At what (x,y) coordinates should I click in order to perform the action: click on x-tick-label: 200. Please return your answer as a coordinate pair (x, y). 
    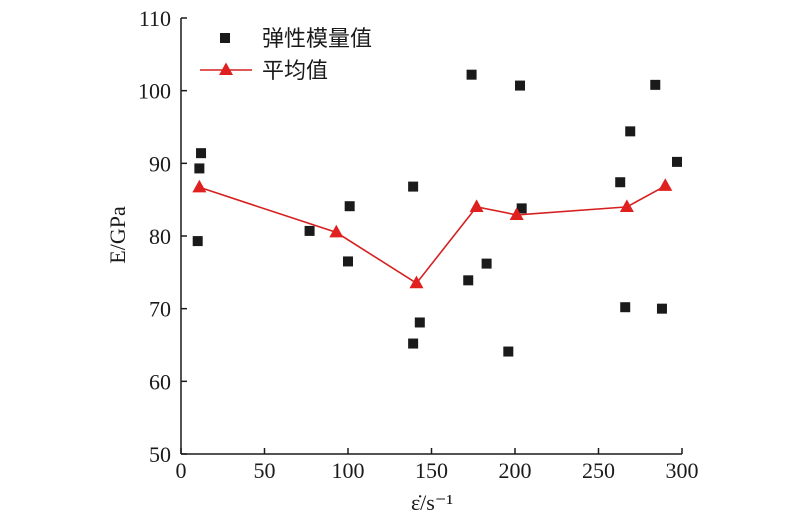
    Looking at the image, I should click on (515, 470).